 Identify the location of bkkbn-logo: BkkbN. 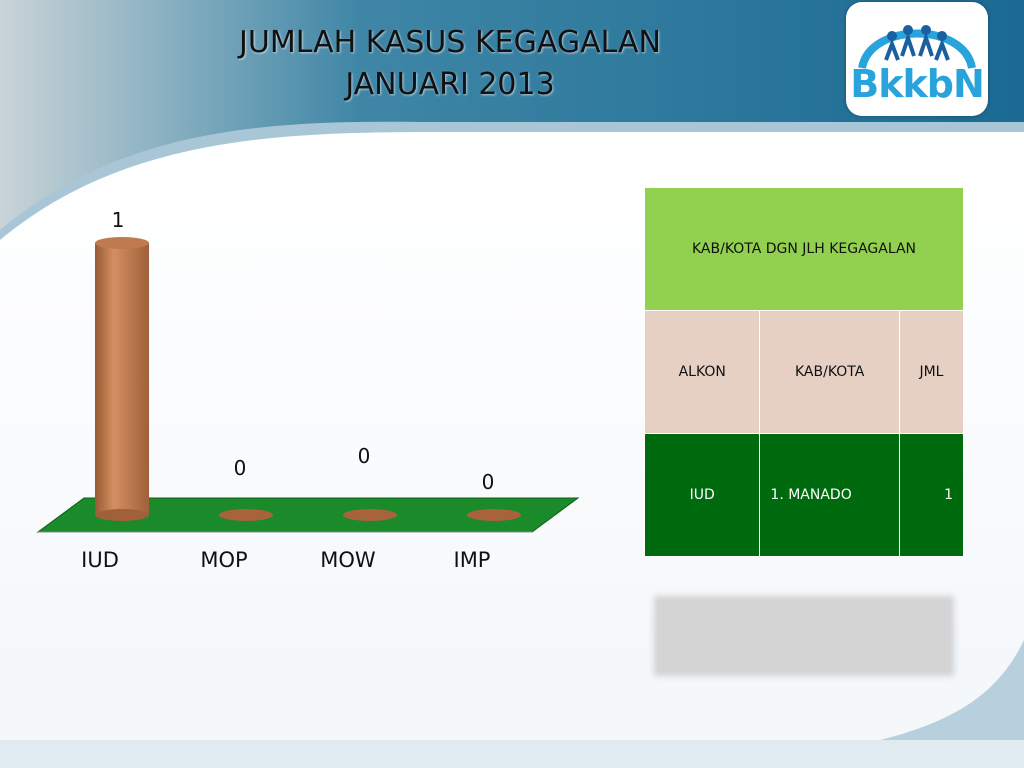
(917, 59).